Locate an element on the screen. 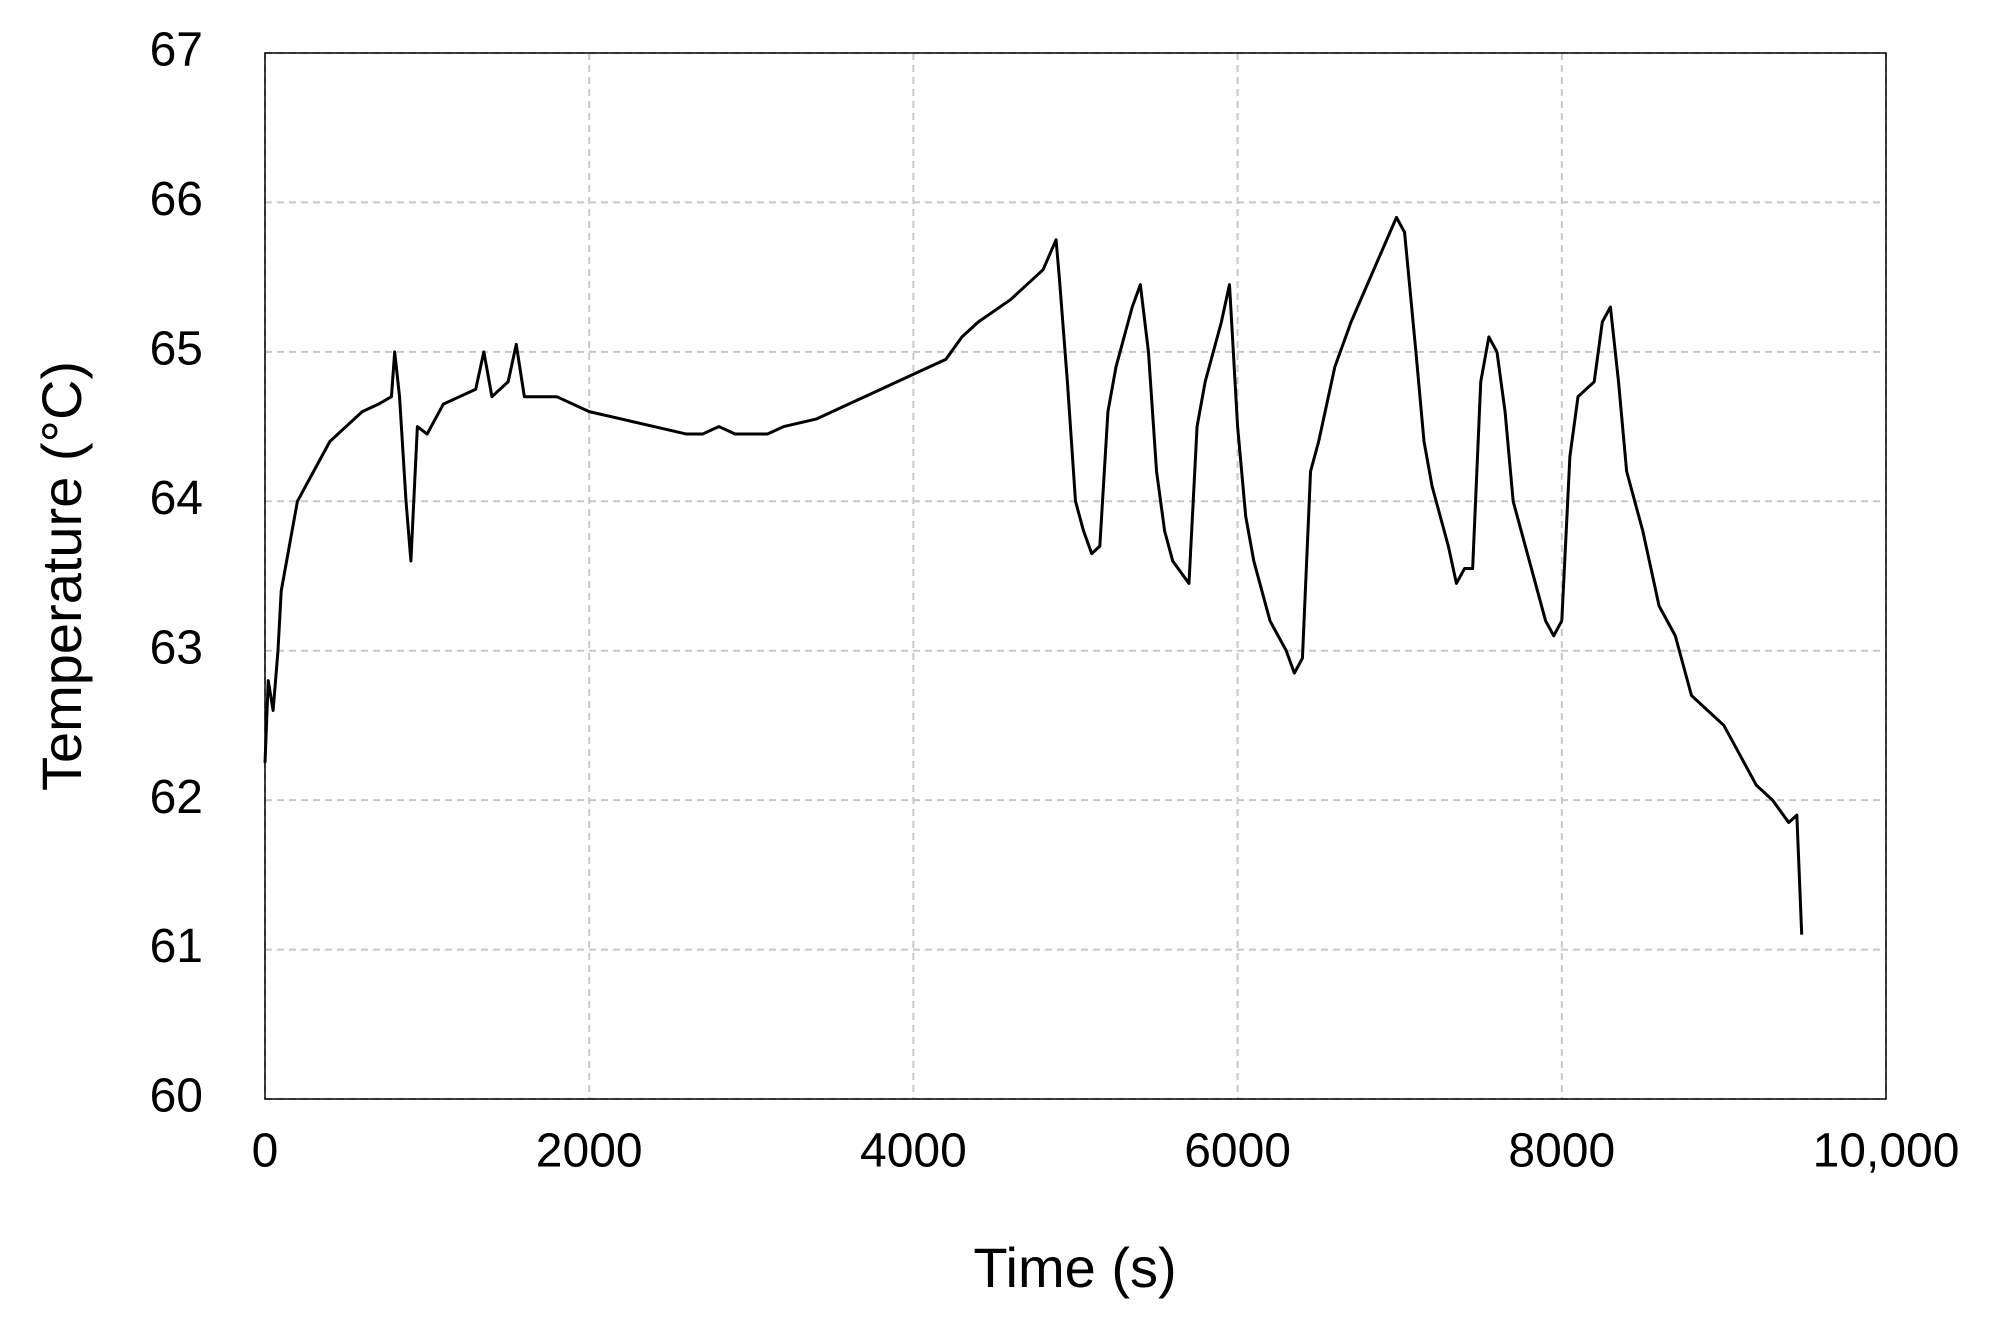 Image resolution: width=1995 pixels, height=1332 pixels. y-tick-label: 66 is located at coordinates (176, 199).